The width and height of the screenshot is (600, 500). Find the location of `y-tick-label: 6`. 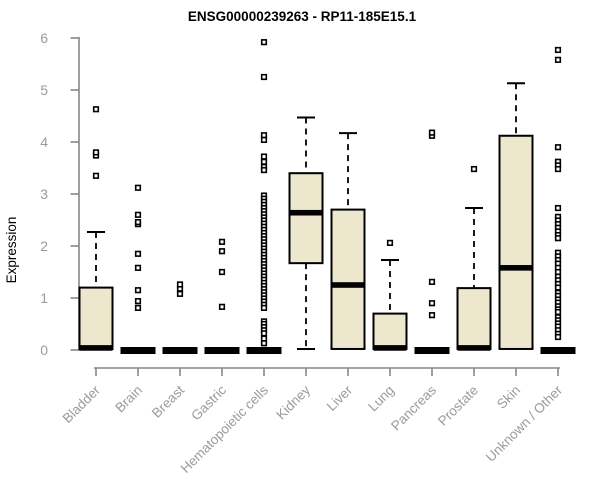

y-tick-label: 6 is located at coordinates (44, 38).